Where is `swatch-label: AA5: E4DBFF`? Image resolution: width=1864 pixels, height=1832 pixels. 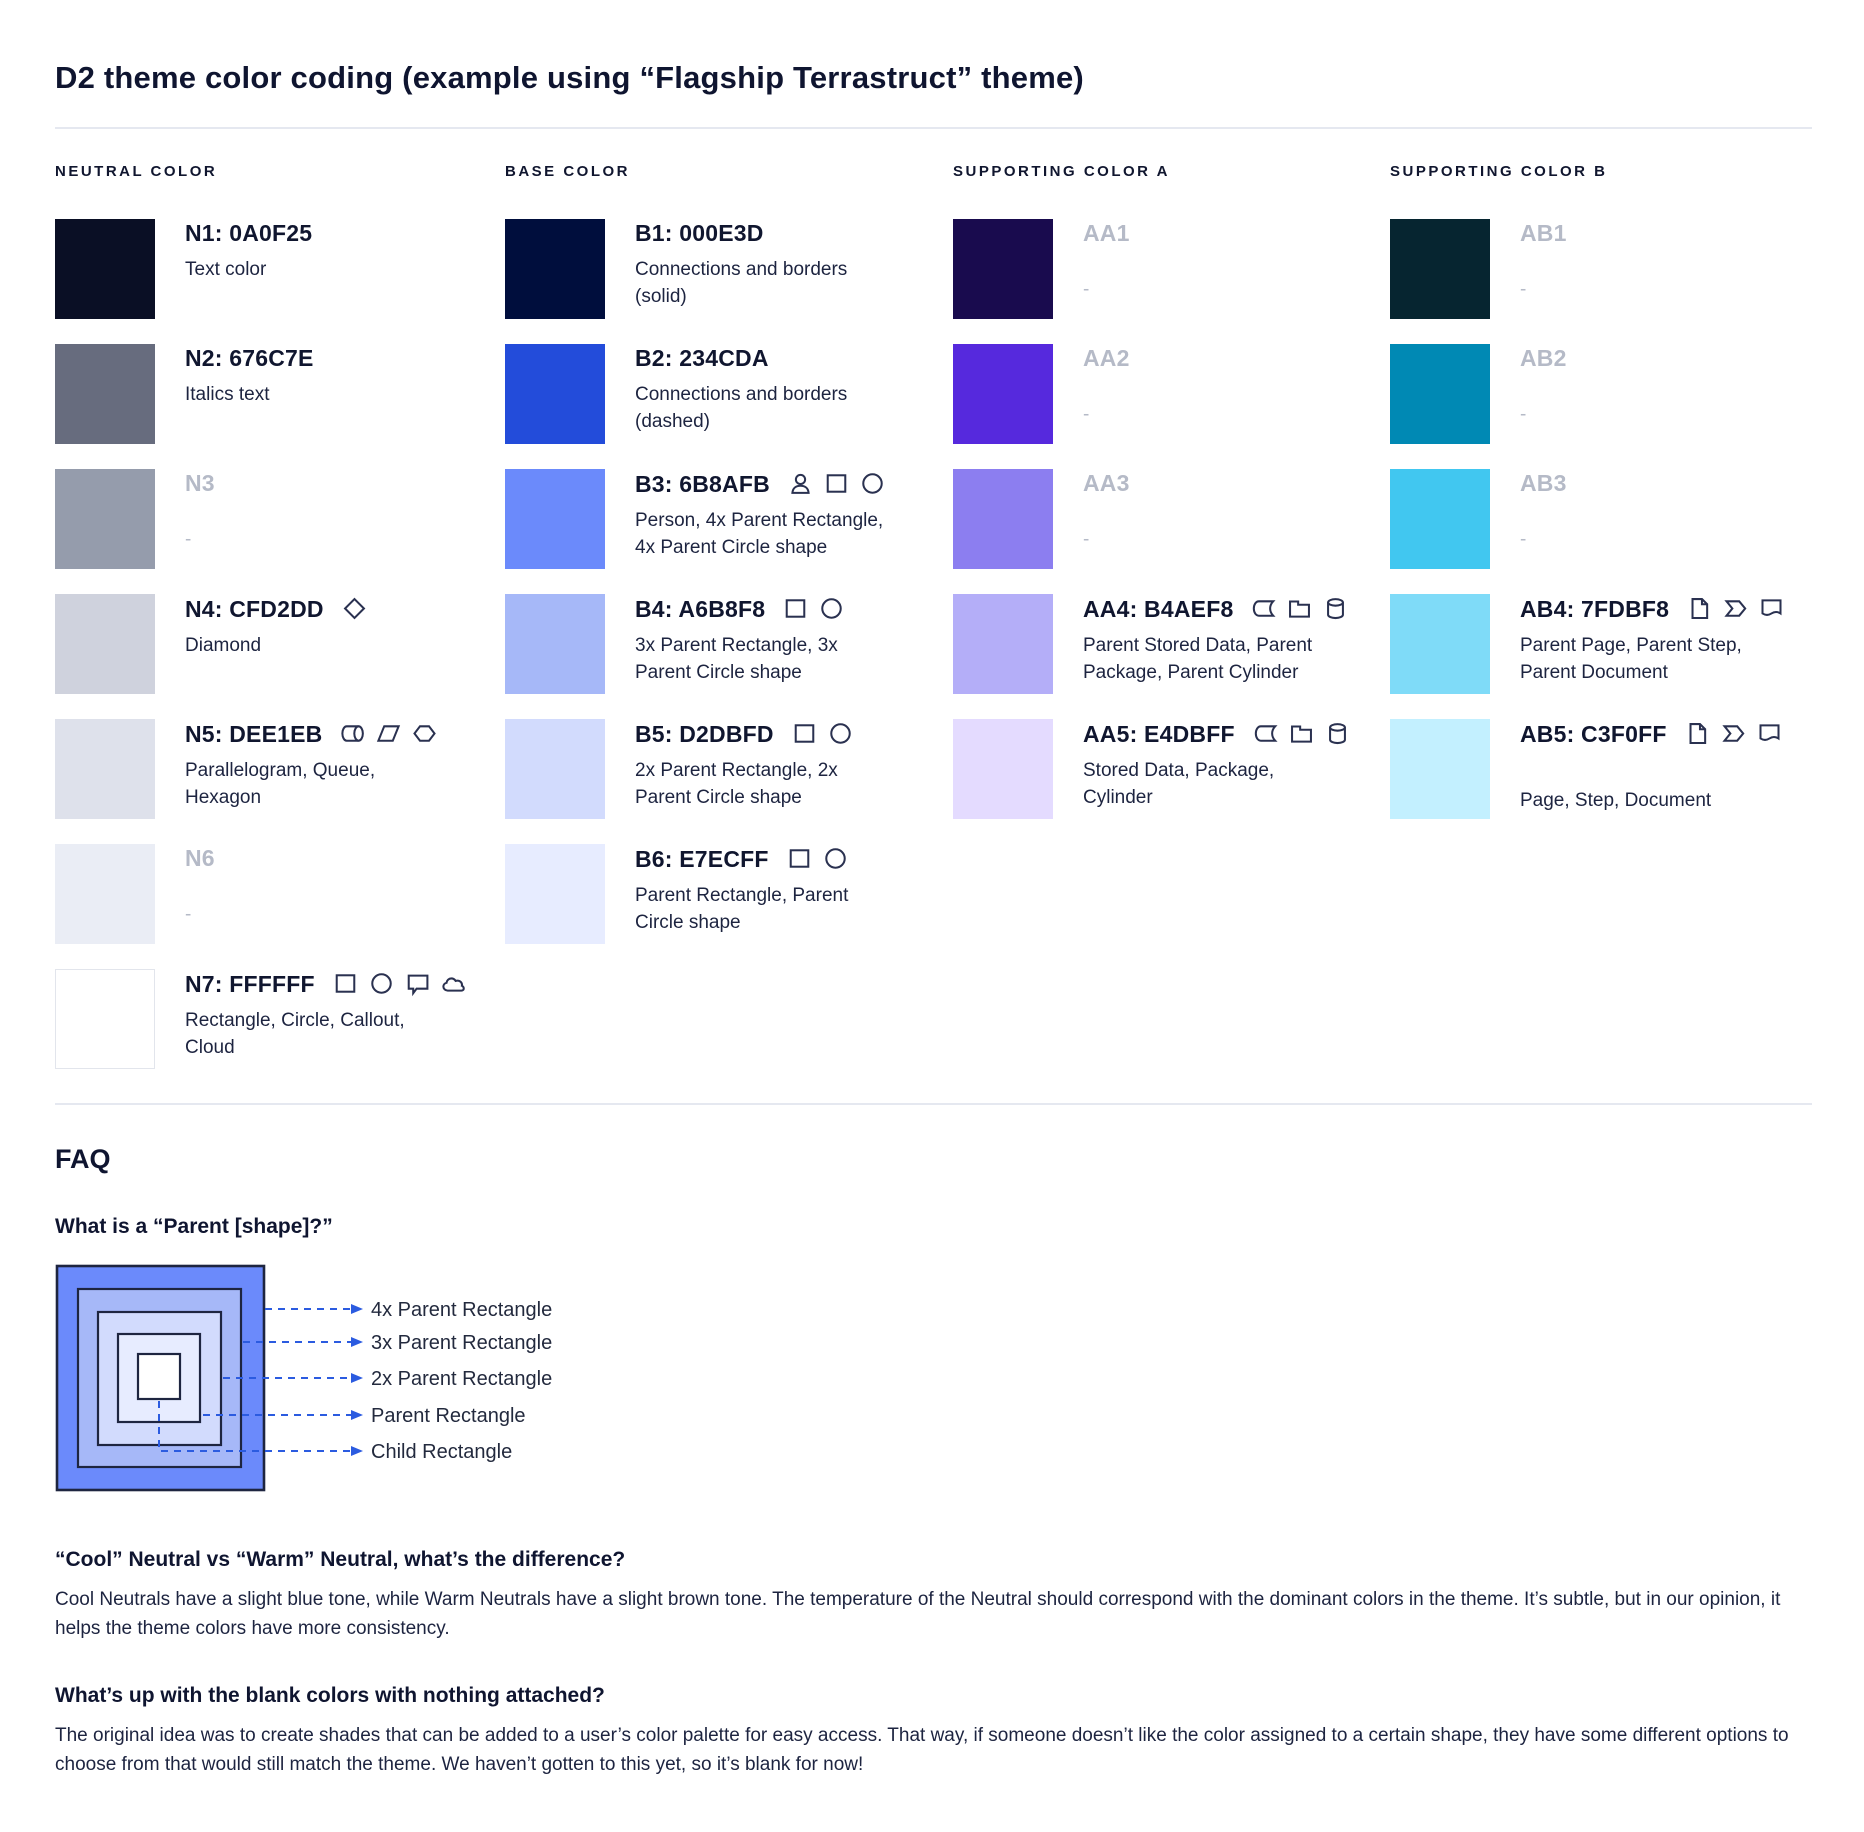
swatch-label: AA5: E4DBFF is located at coordinates (1159, 733).